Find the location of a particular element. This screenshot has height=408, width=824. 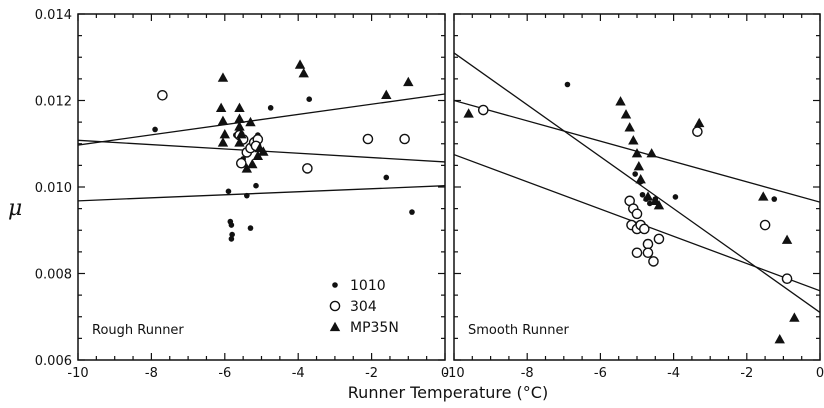

y-tick-label: 0.012 is located at coordinates (53, 102).